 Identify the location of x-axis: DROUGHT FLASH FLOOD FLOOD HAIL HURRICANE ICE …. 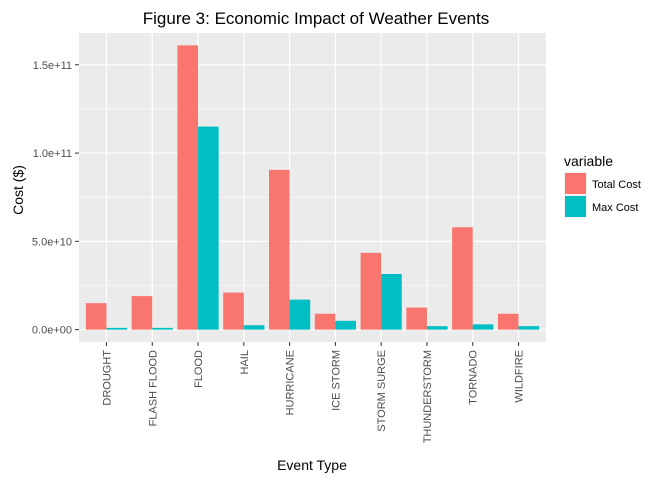
(313, 392).